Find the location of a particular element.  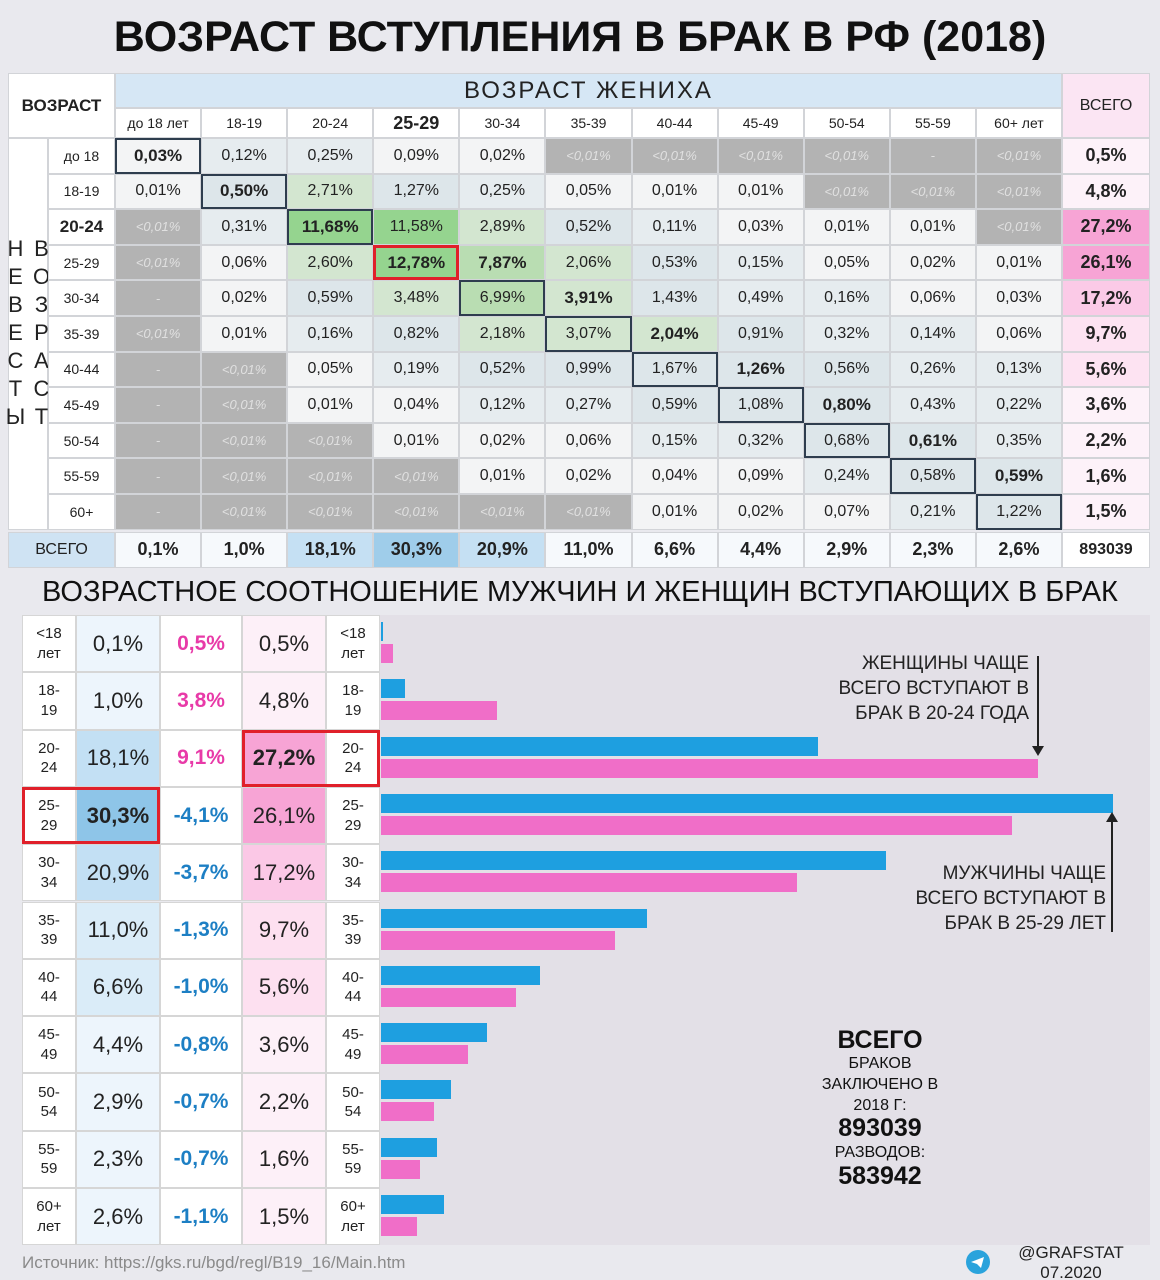

women-value: 4,8% is located at coordinates (284, 701).